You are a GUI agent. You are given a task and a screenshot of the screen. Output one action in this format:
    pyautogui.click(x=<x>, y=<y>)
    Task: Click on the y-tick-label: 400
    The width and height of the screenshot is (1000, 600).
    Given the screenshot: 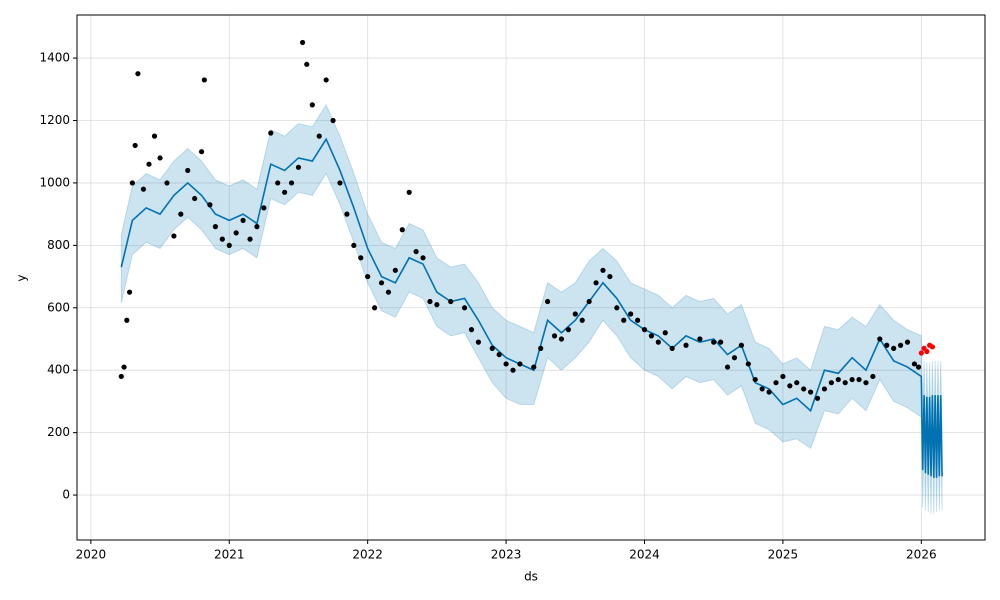 What is the action you would take?
    pyautogui.click(x=58, y=370)
    